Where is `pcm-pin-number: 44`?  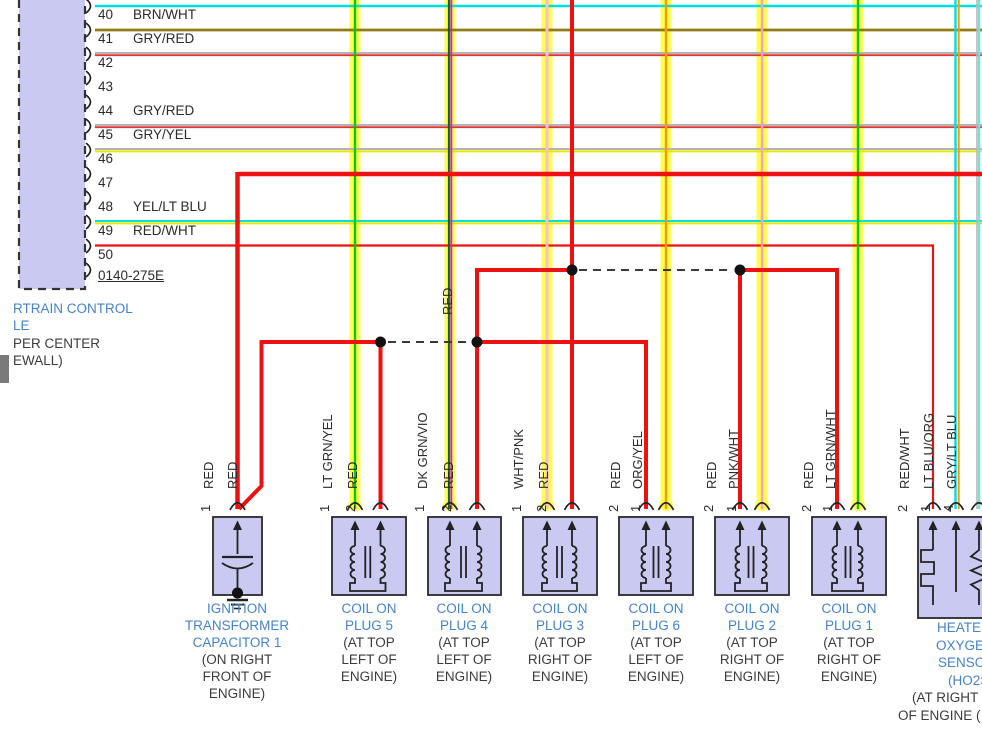
pcm-pin-number: 44 is located at coordinates (106, 110).